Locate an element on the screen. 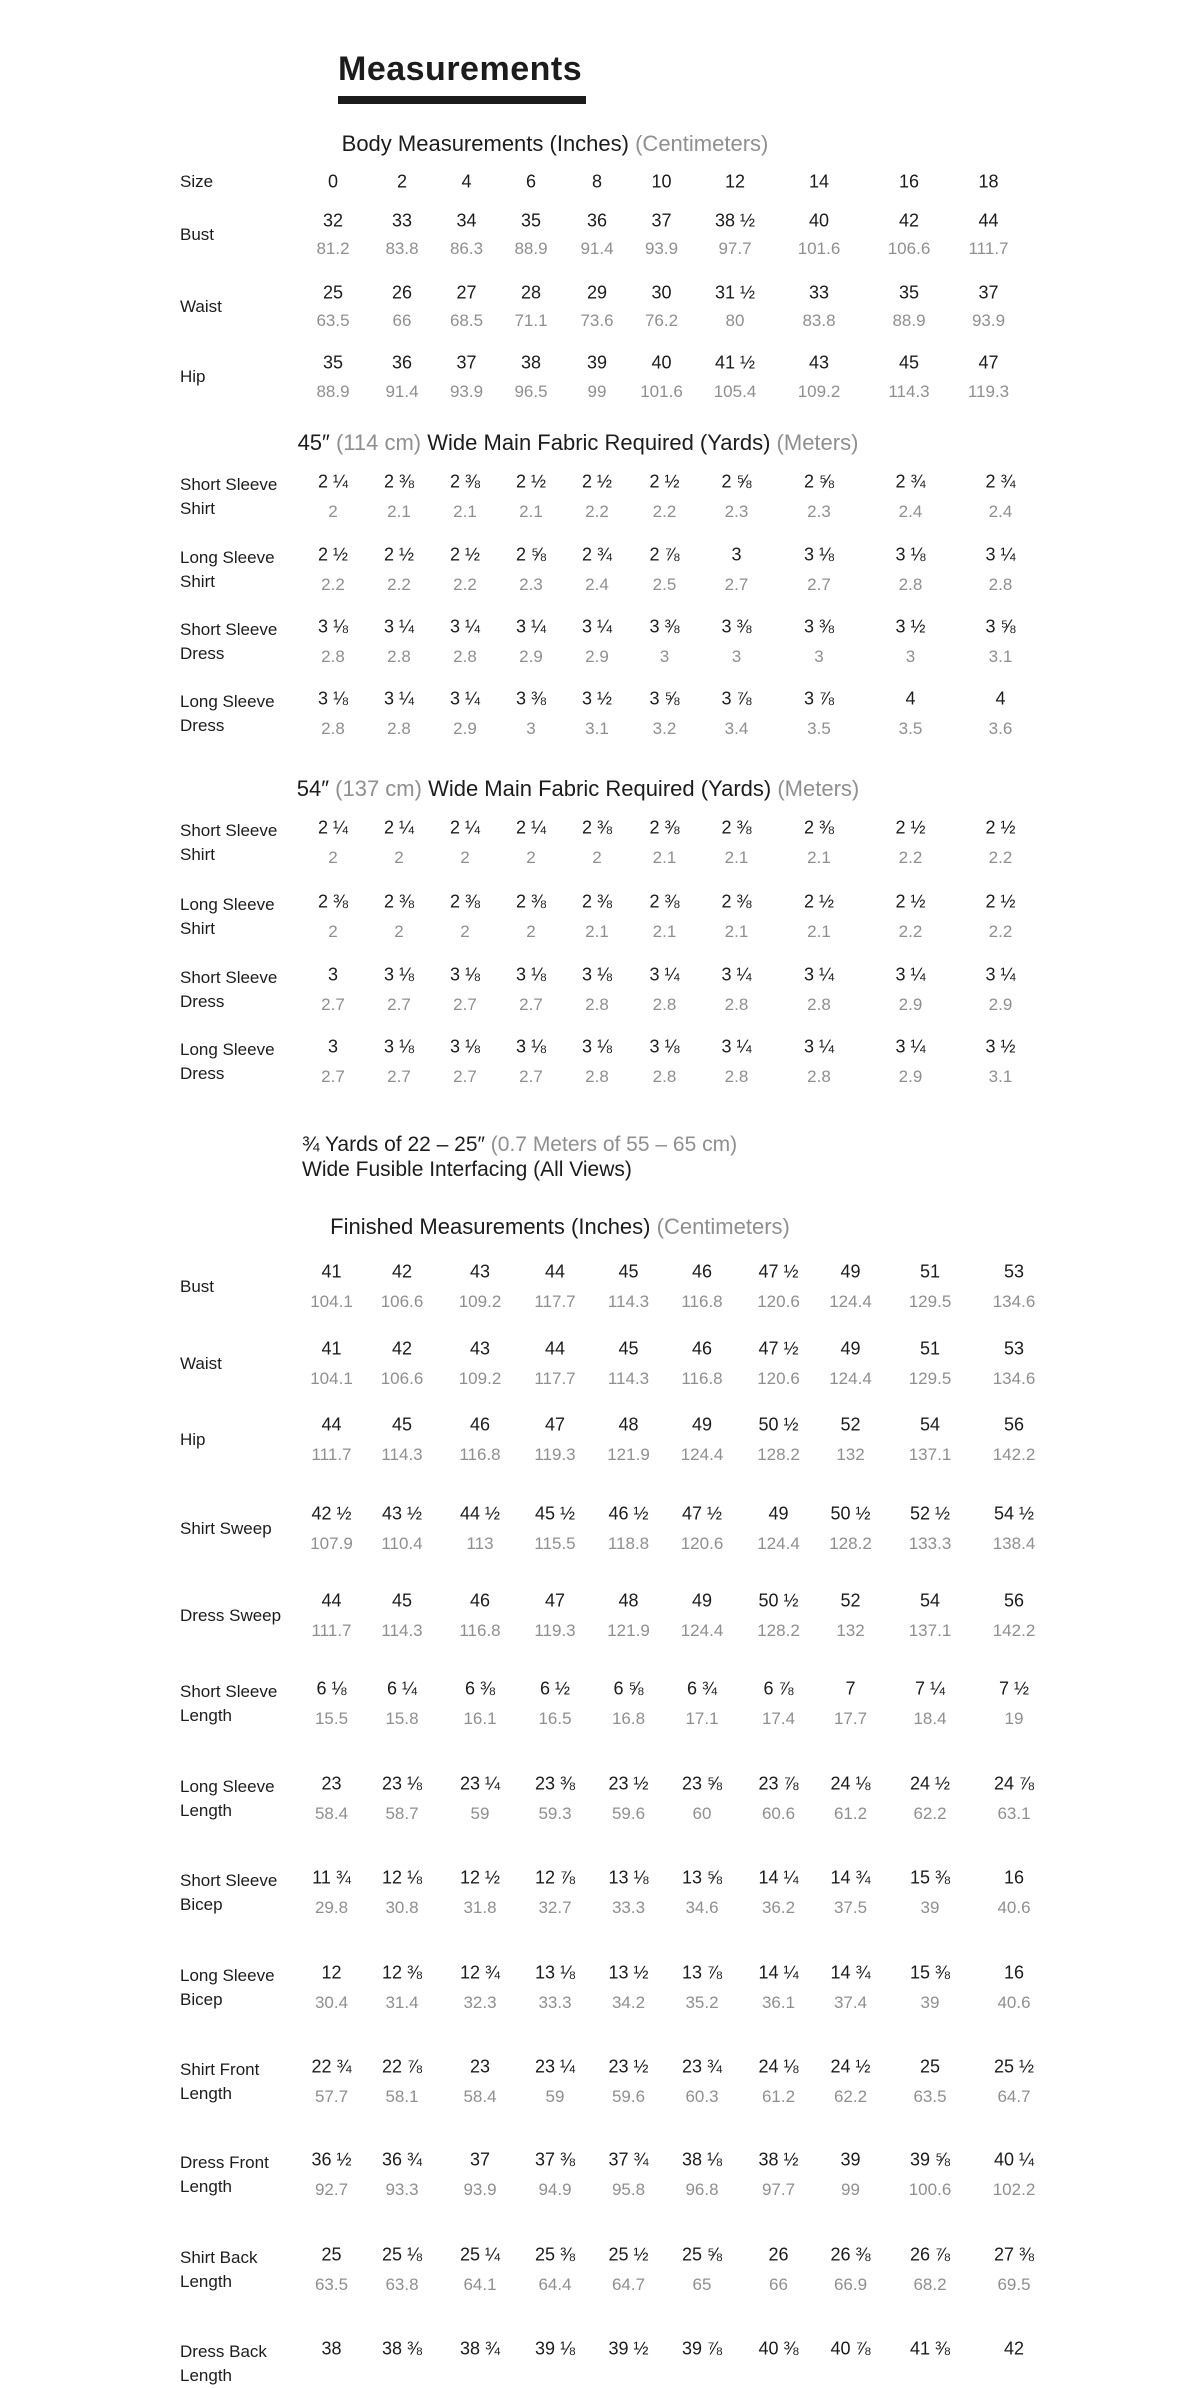  size-header-cell: 10 is located at coordinates (661, 181).